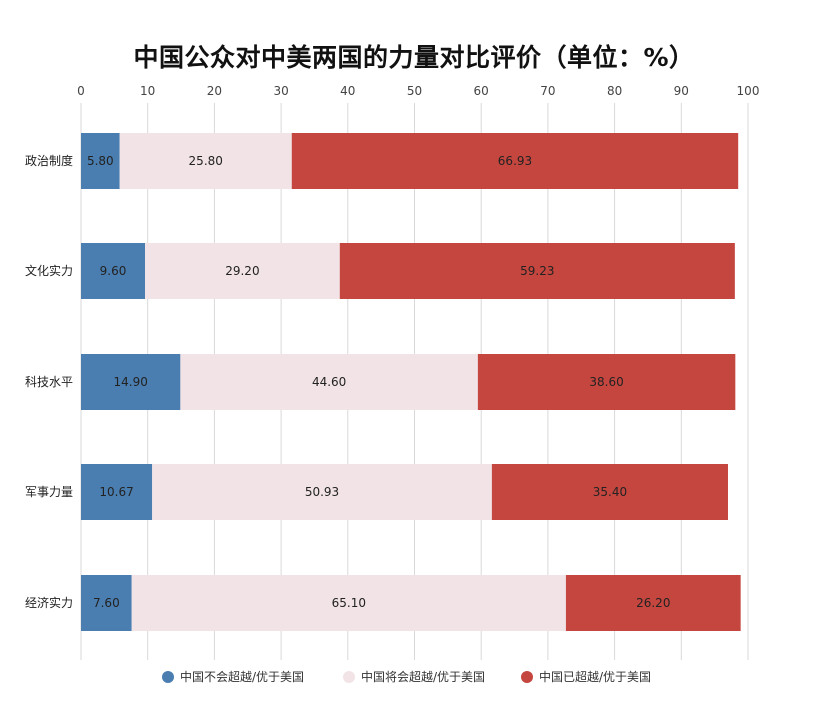  Describe the element at coordinates (214, 91) in the screenshot. I see `x-tick-label: 20` at that location.